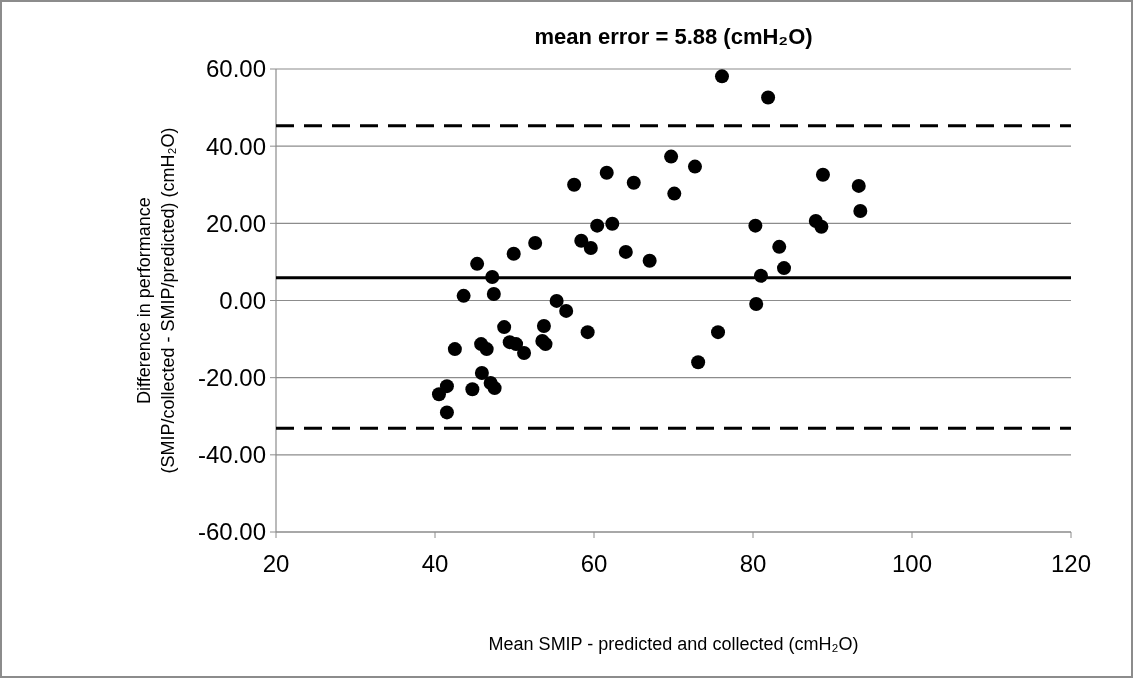 The image size is (1140, 682). Describe the element at coordinates (276, 563) in the screenshot. I see `x-tick-label: 20` at that location.